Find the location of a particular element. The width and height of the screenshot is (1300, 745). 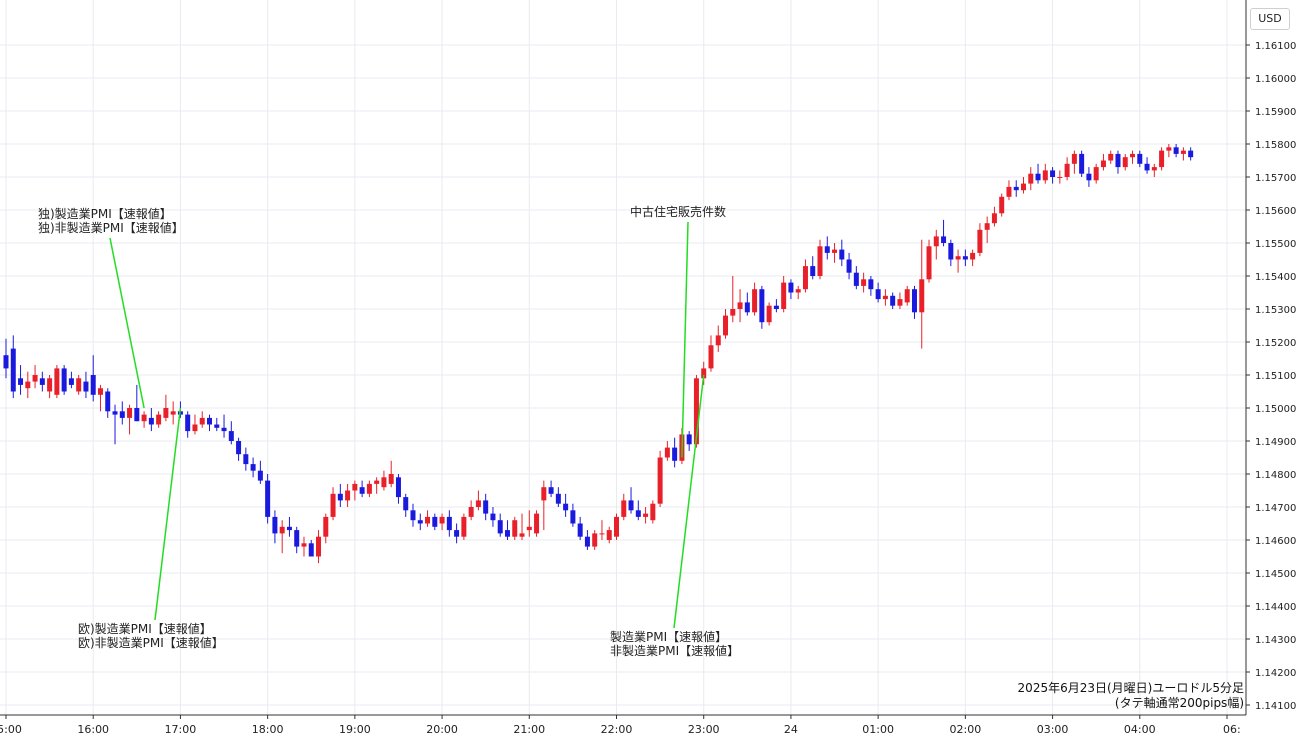

price-axis is located at coordinates (1273, 372).